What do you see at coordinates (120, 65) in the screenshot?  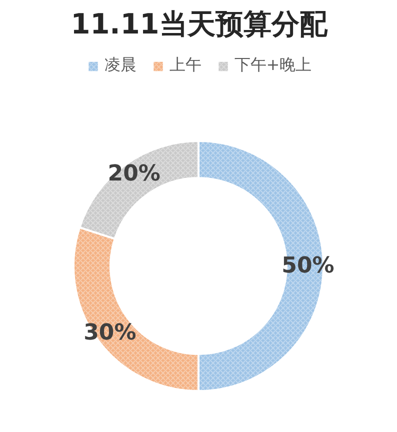 I see `legend-label: 凌晨` at bounding box center [120, 65].